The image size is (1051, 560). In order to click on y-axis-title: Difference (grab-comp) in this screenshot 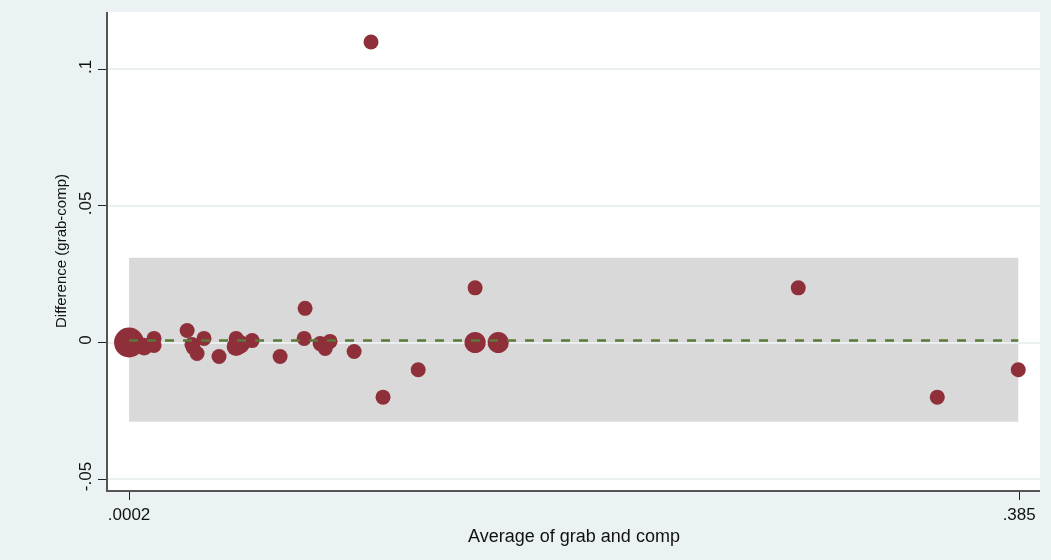, I will do `click(60, 251)`.